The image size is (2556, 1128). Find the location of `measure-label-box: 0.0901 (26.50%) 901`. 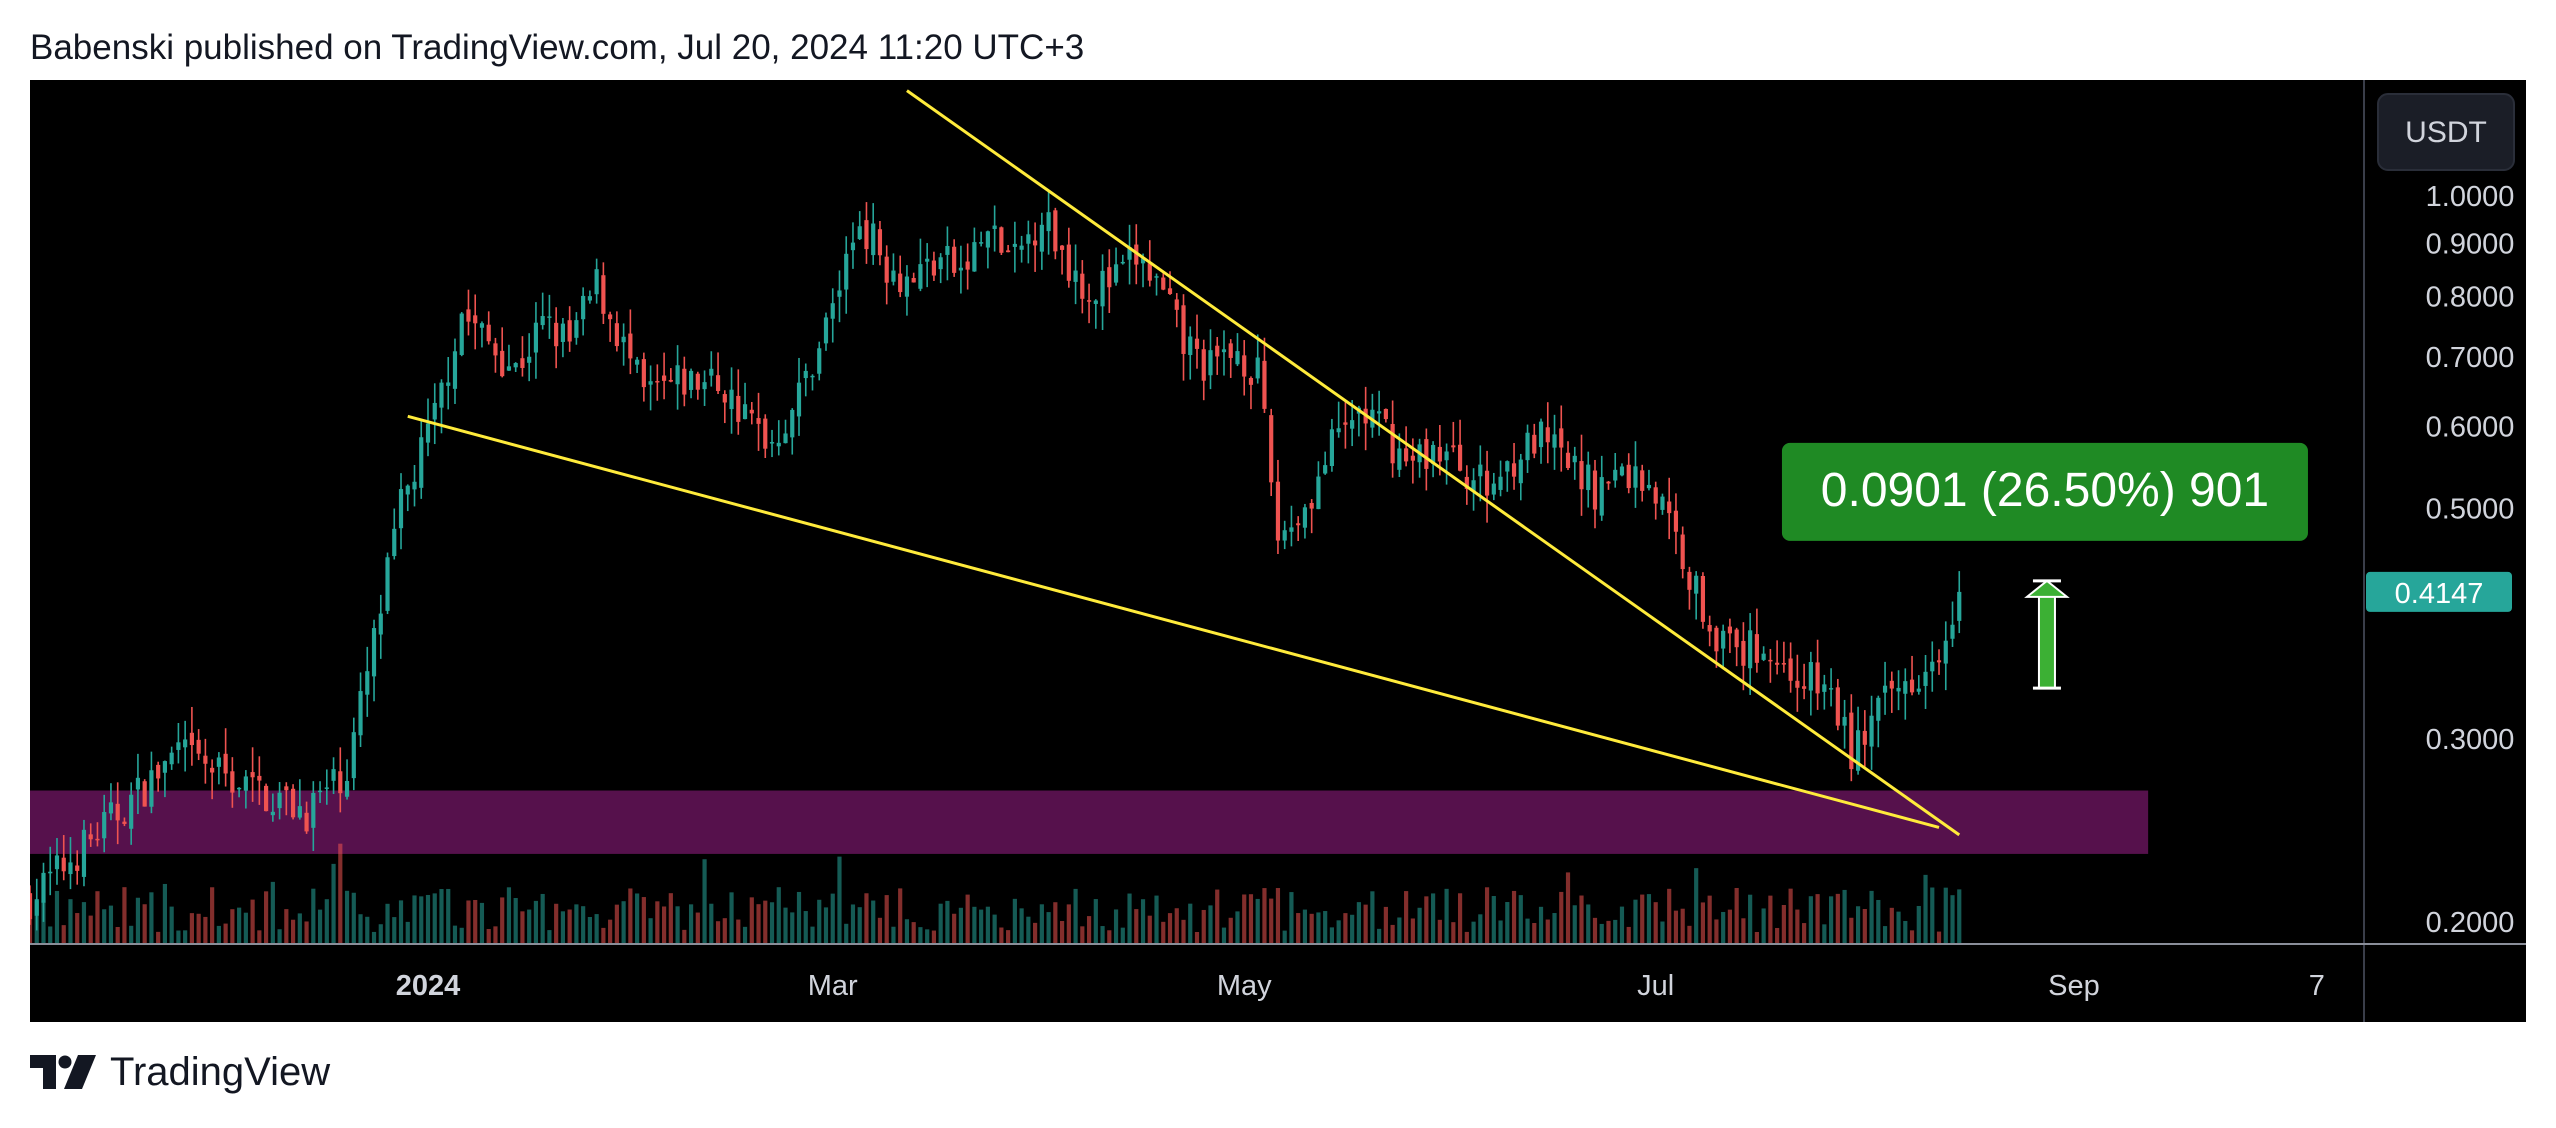

measure-label-box: 0.0901 (26.50%) 901 is located at coordinates (2044, 491).